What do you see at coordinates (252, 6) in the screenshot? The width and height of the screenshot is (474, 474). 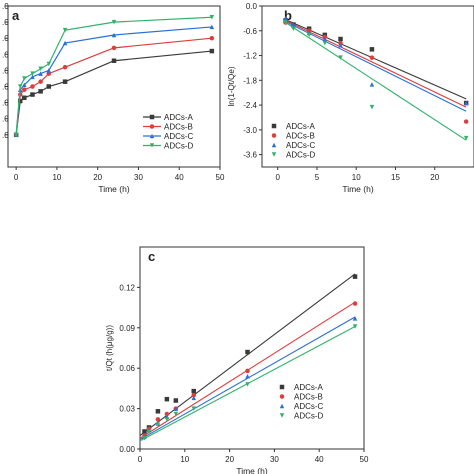 I see `y-tick-label: 0.0` at bounding box center [252, 6].